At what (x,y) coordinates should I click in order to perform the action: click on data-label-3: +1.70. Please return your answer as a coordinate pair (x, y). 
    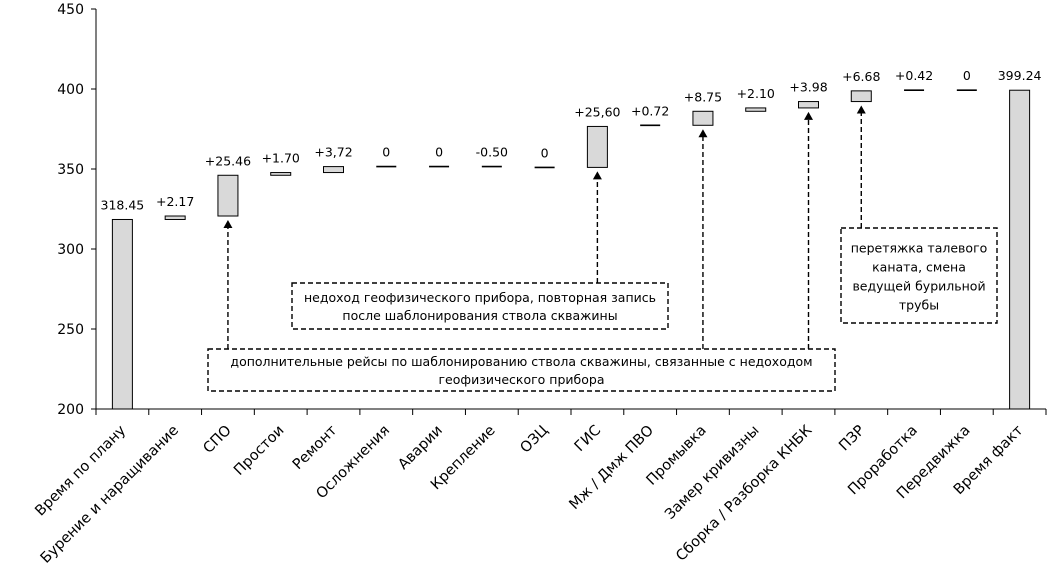
    Looking at the image, I should click on (281, 158).